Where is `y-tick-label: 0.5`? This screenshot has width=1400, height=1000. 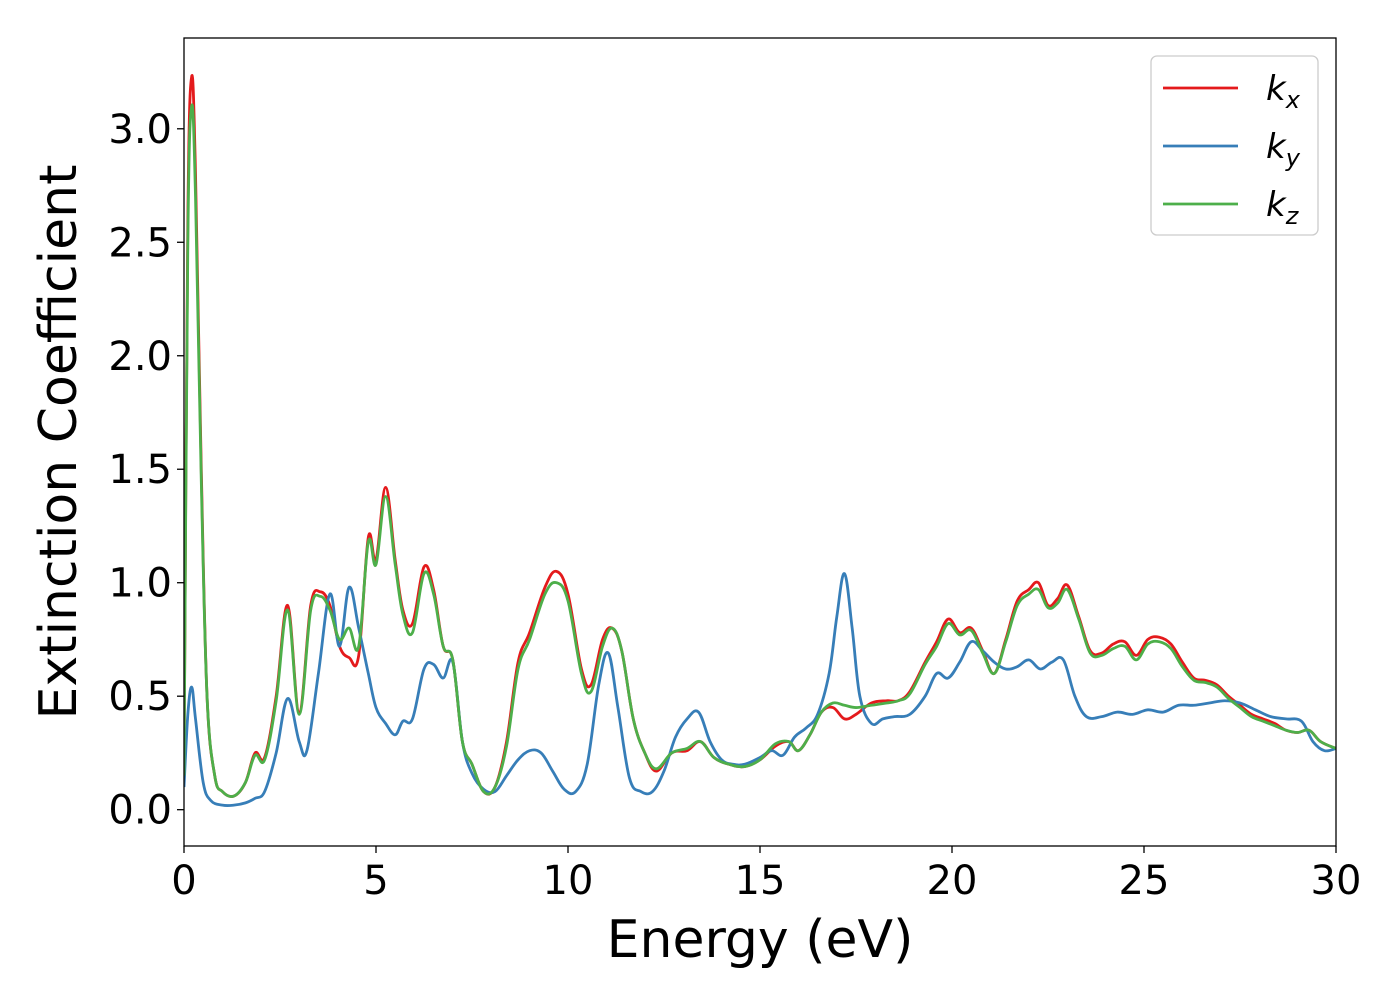
y-tick-label: 0.5 is located at coordinates (140, 697).